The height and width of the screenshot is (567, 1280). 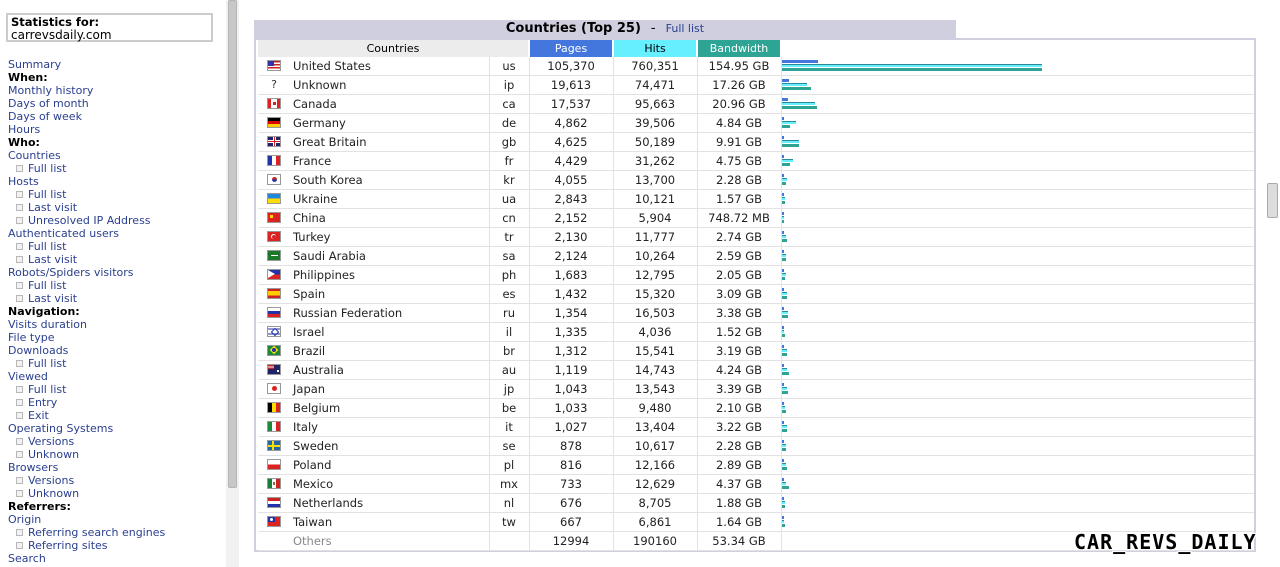 What do you see at coordinates (317, 408) in the screenshot?
I see `country-name: Belgium` at bounding box center [317, 408].